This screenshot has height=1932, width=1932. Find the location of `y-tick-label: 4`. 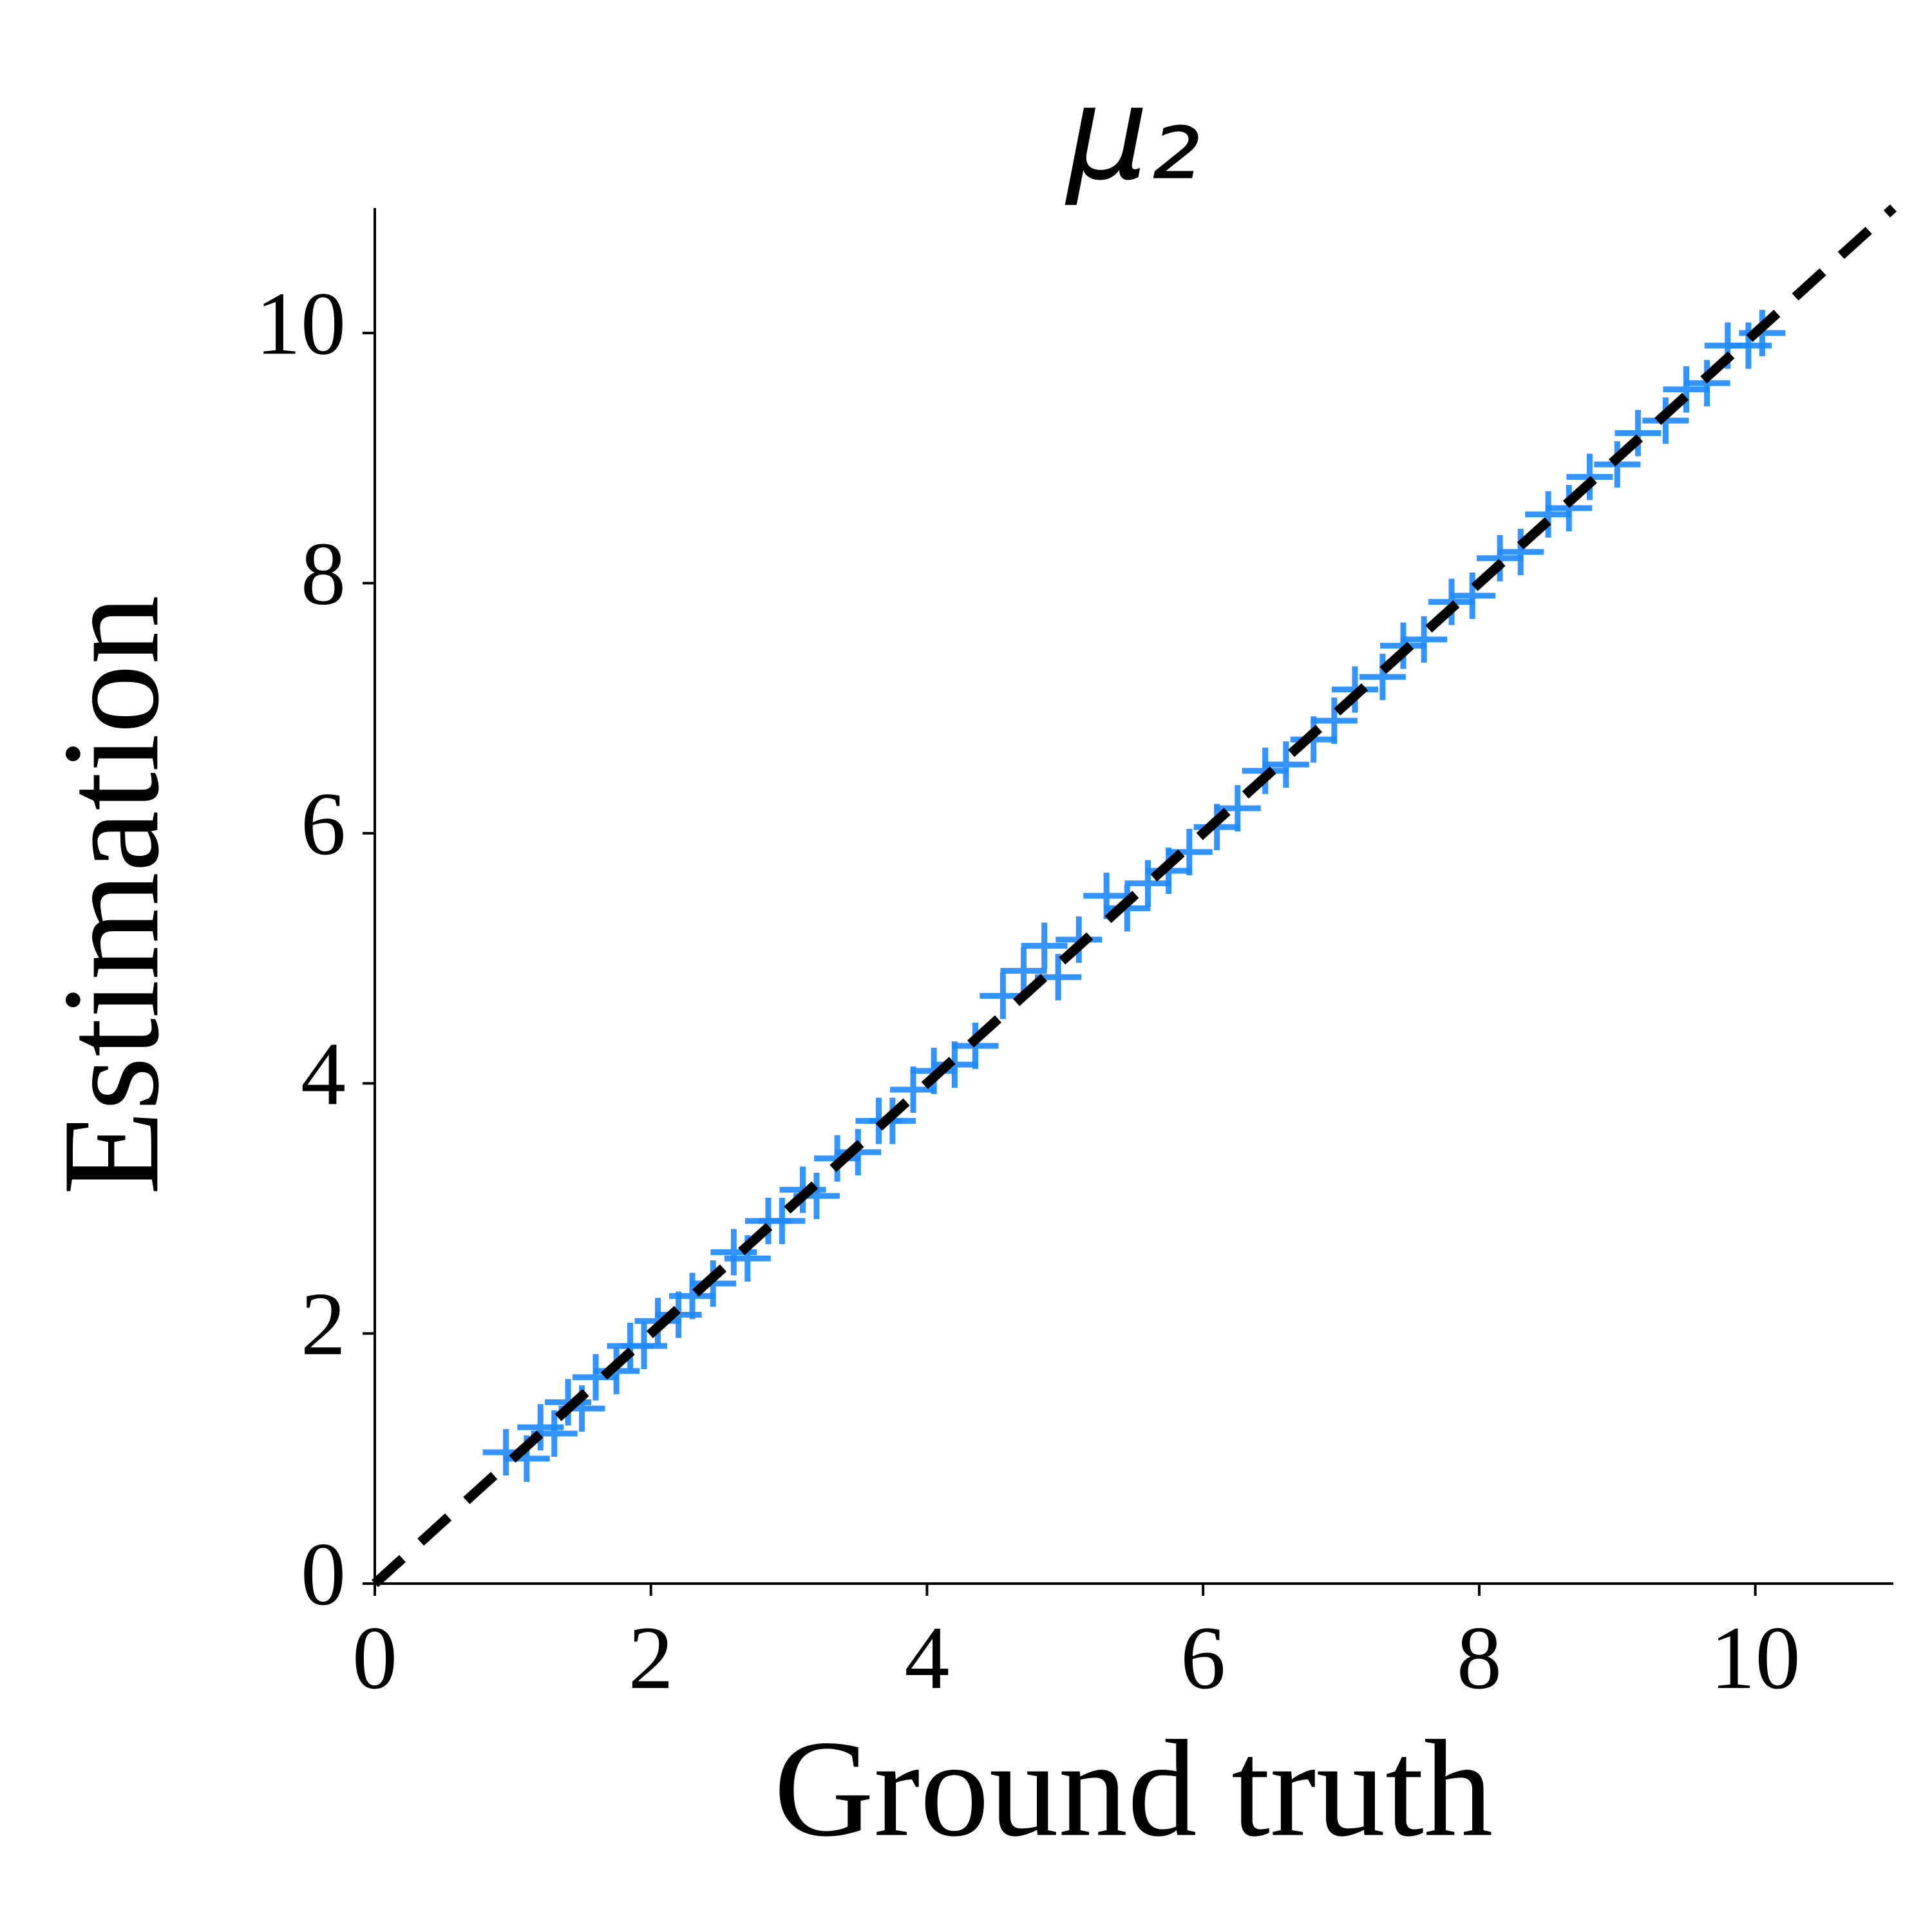

y-tick-label: 4 is located at coordinates (323, 1074).